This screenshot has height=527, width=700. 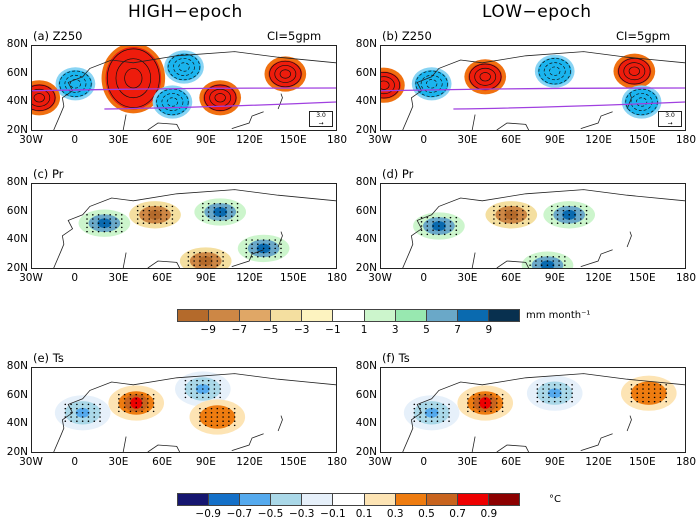 I want to click on x-tick-label: 30W, so click(x=31, y=278).